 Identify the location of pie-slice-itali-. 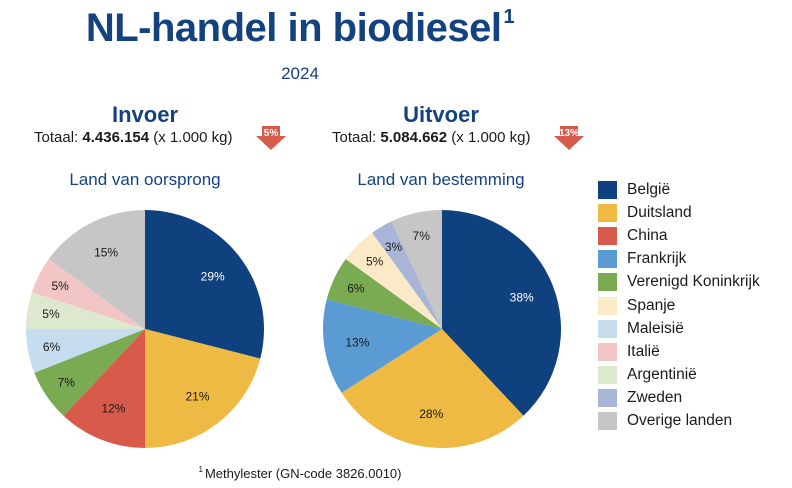
(88, 294).